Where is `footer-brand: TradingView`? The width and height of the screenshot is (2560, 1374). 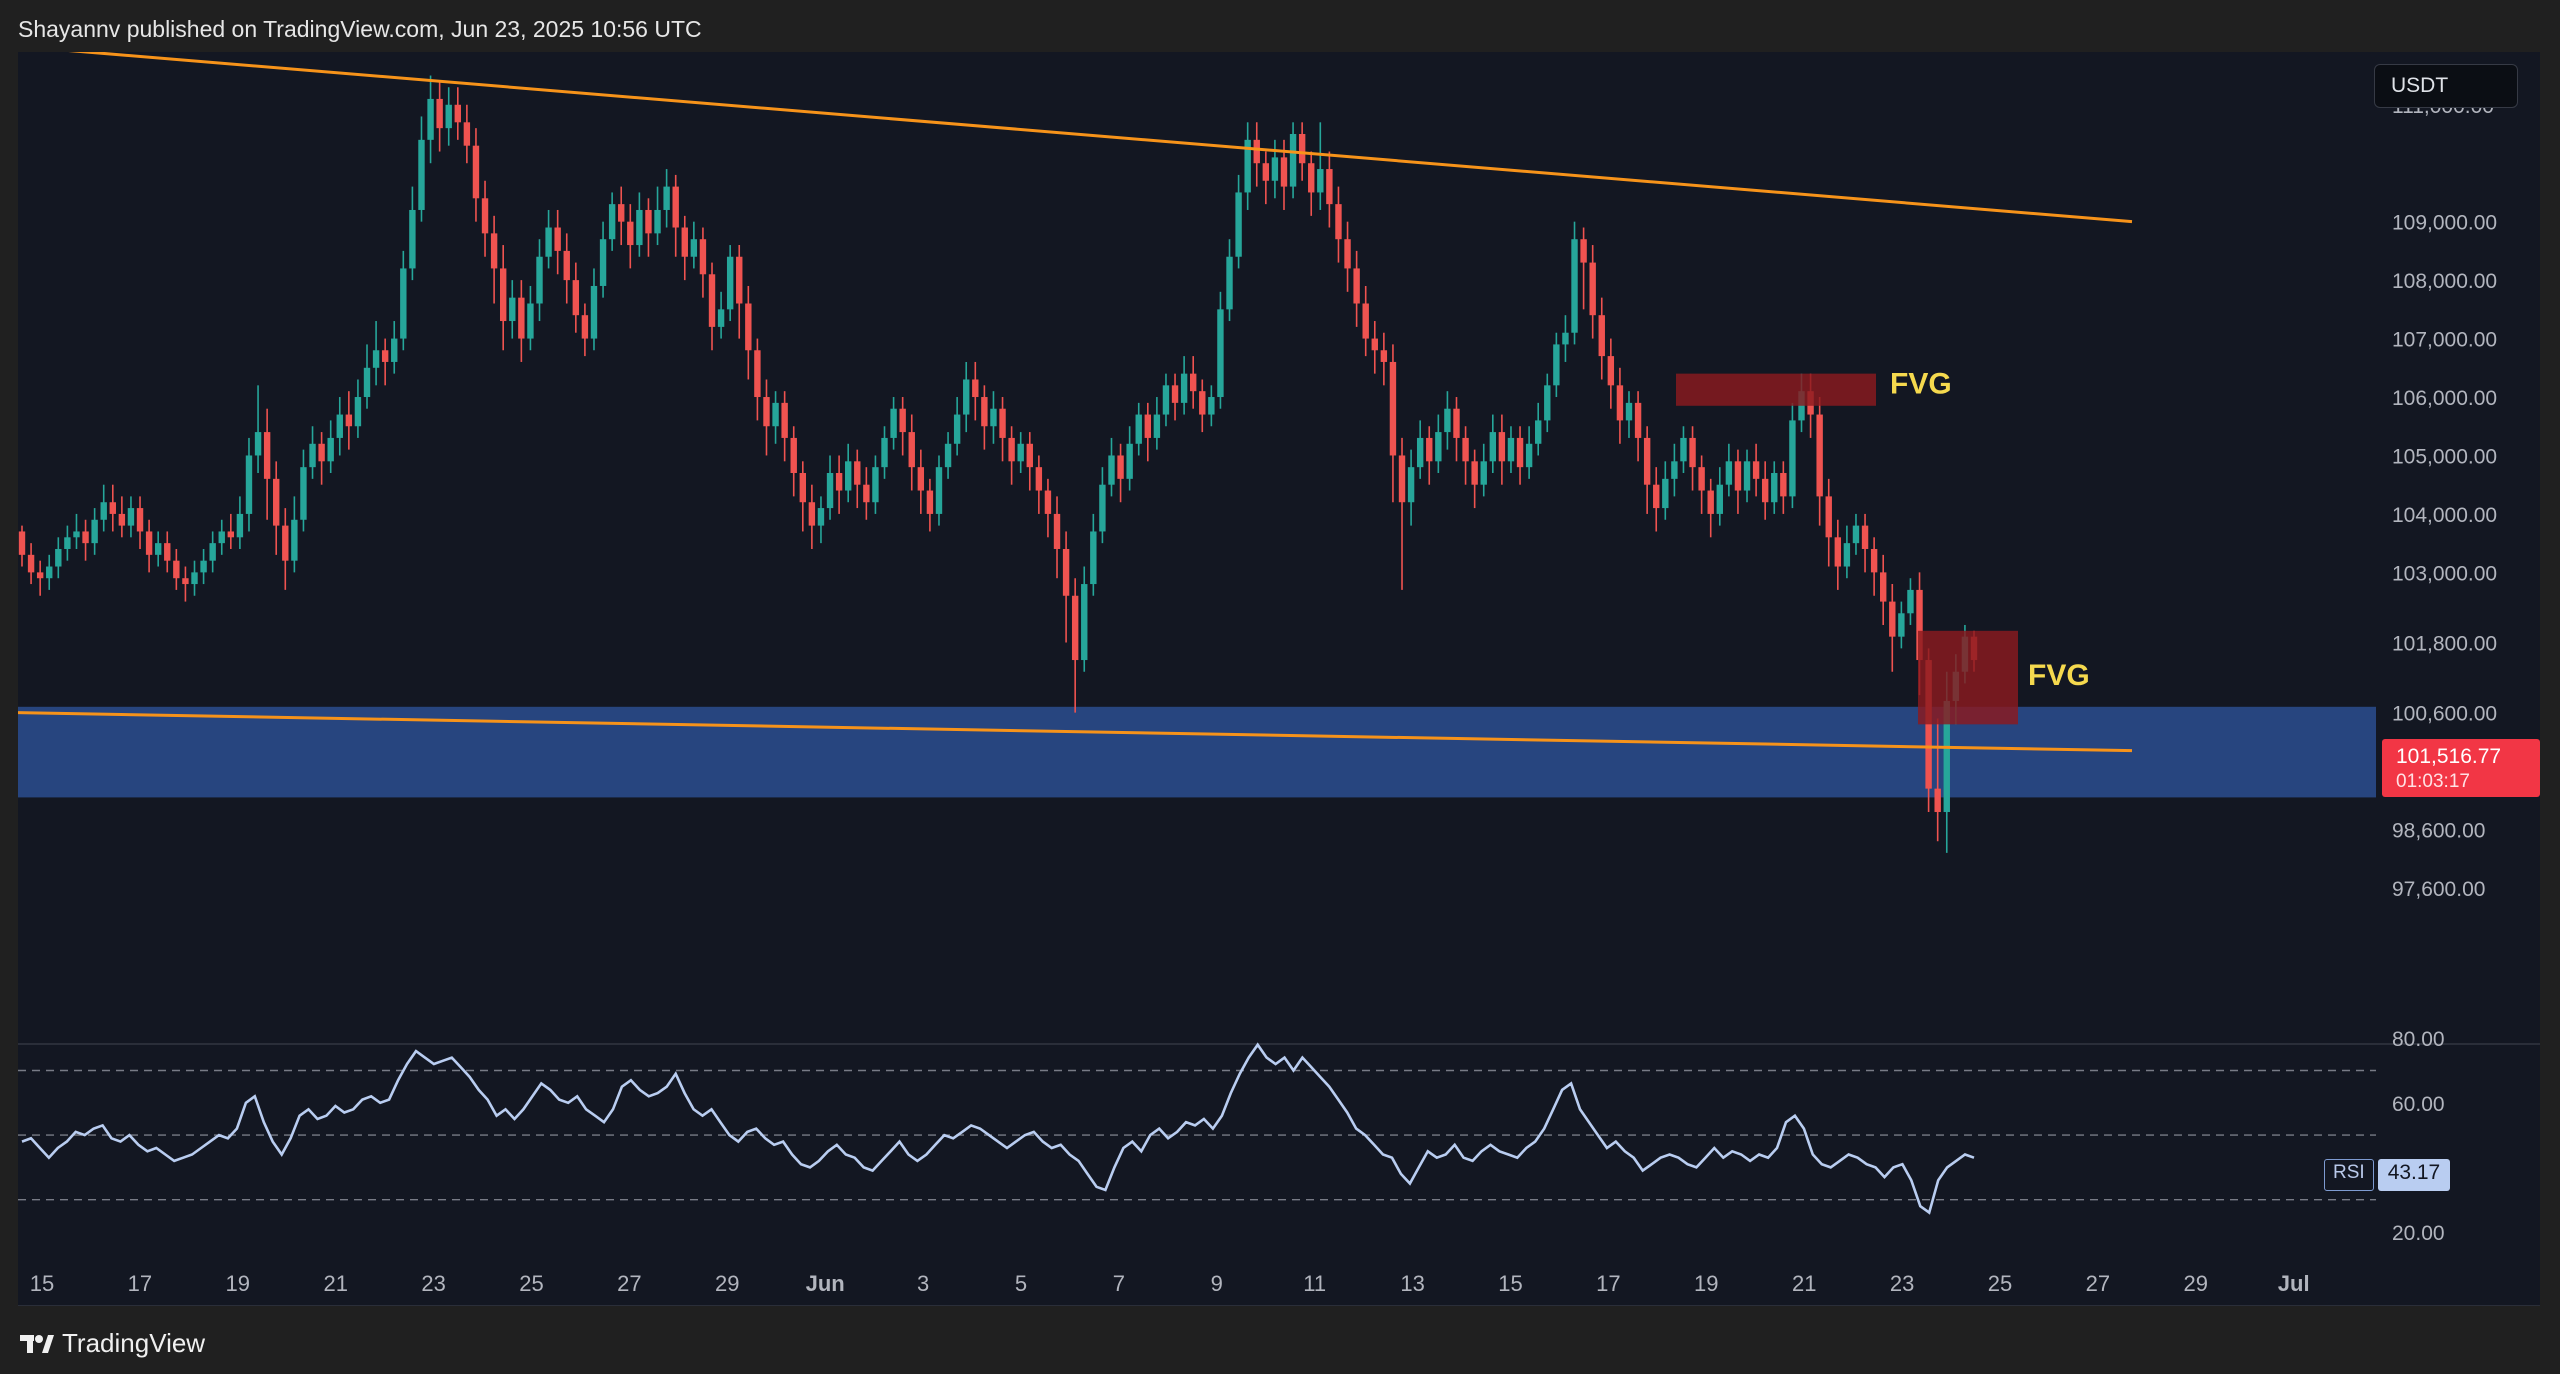
footer-brand: TradingView is located at coordinates (134, 1343).